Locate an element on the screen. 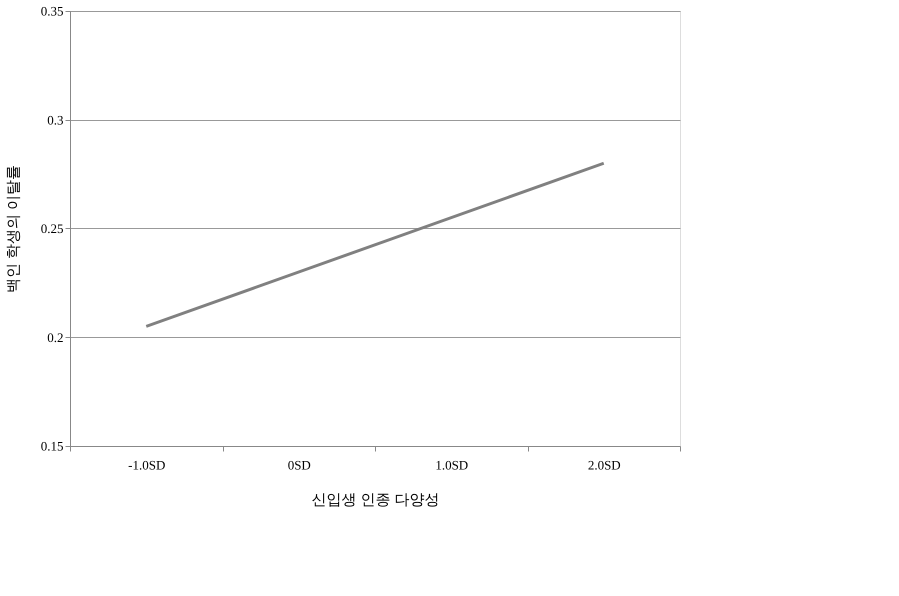  y-tick-label: 0.25 is located at coordinates (52, 228).